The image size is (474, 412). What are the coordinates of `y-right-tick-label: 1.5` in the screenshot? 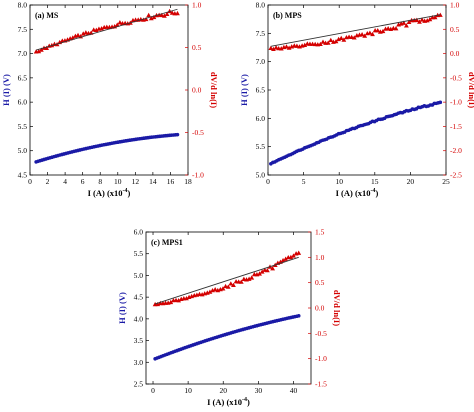 It's located at (320, 232).